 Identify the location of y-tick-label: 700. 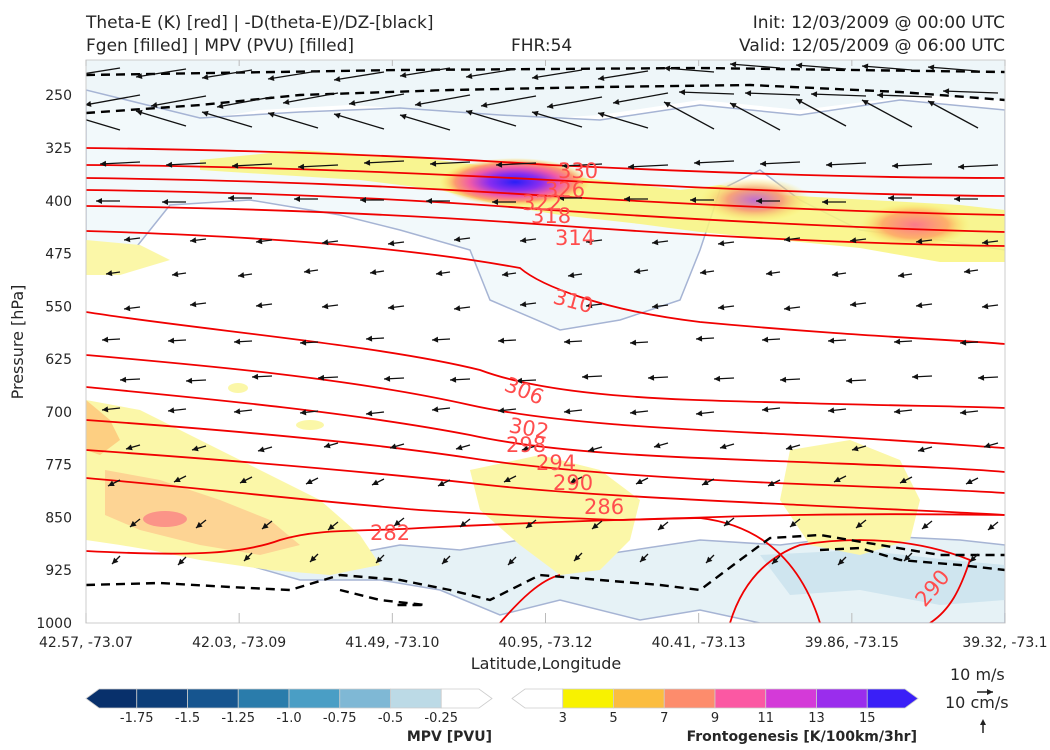
(58, 413).